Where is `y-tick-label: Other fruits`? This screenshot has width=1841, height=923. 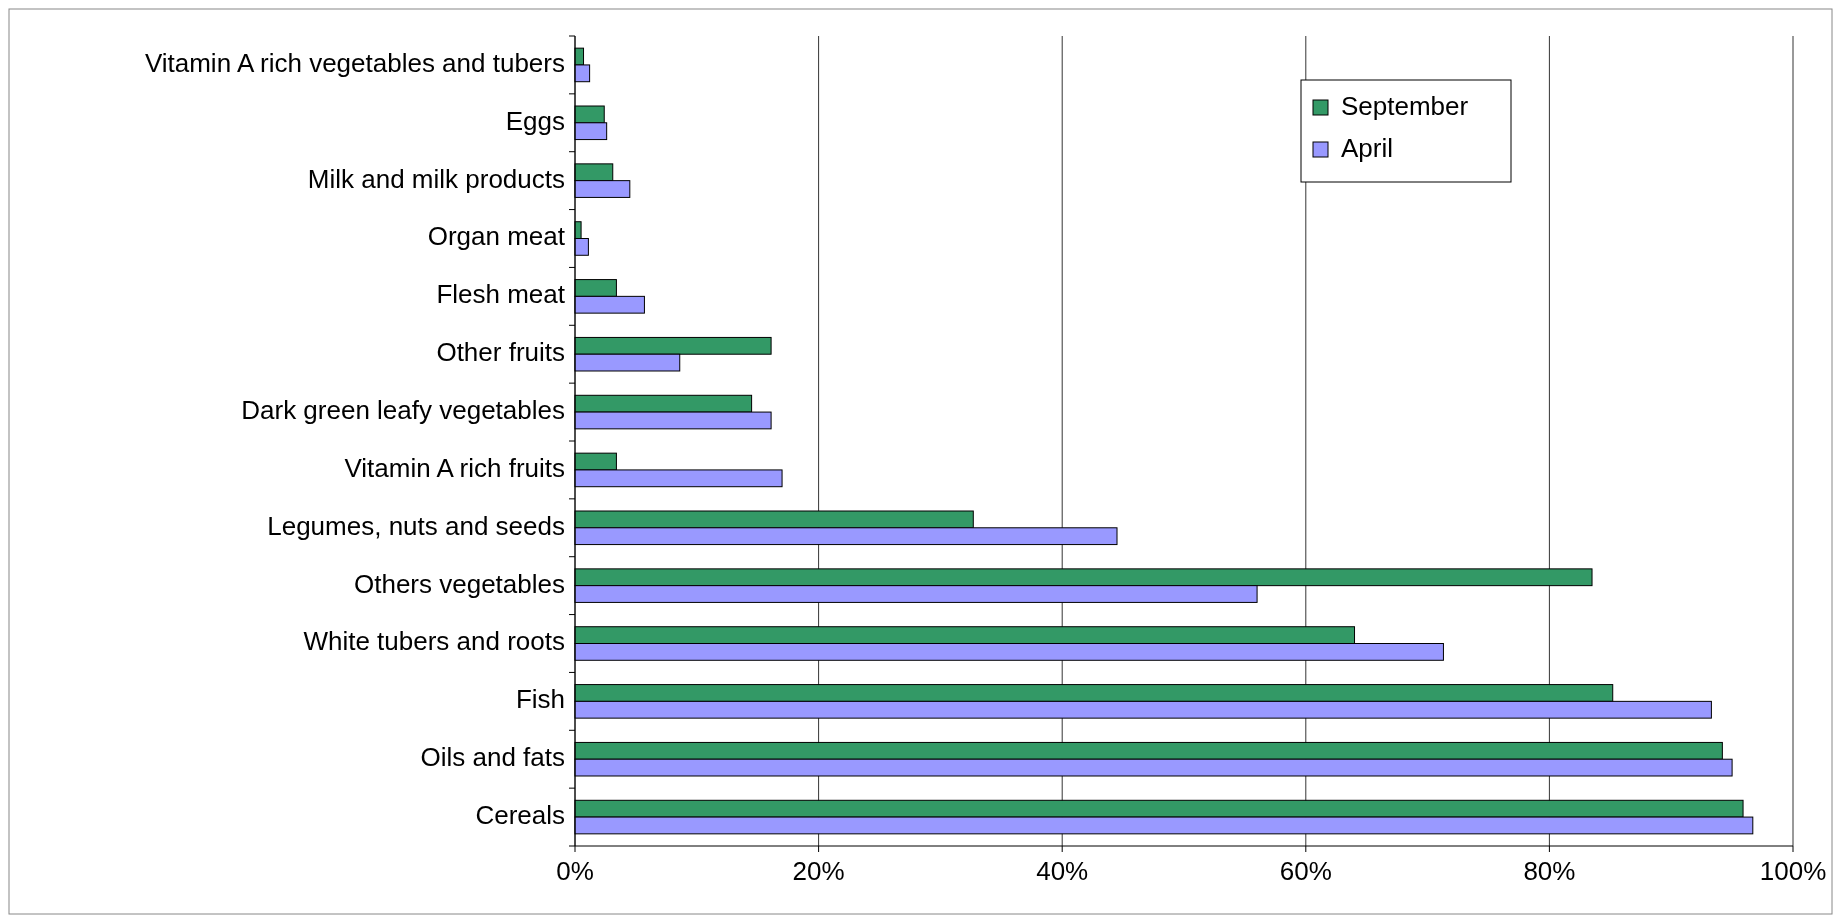
y-tick-label: Other fruits is located at coordinates (500, 352).